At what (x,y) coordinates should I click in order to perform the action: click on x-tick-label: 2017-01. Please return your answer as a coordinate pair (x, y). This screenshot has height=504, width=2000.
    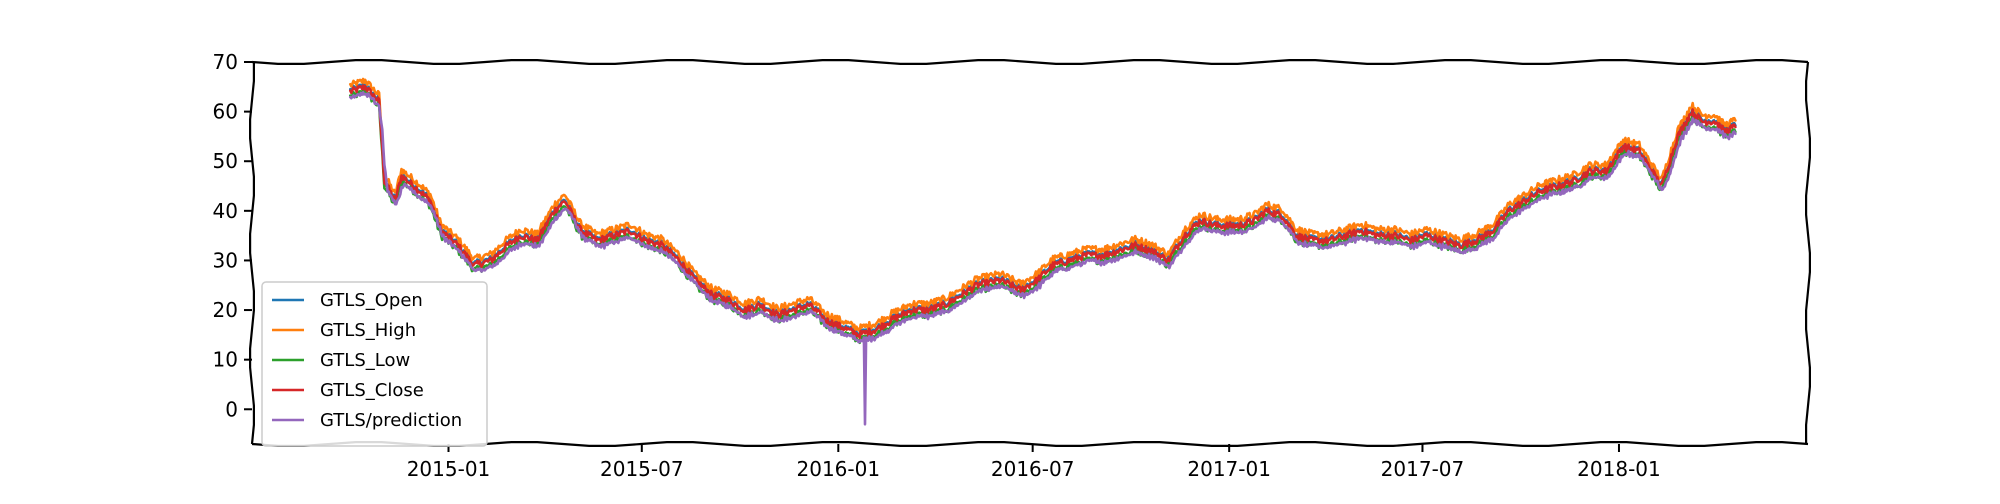
    Looking at the image, I should click on (1229, 469).